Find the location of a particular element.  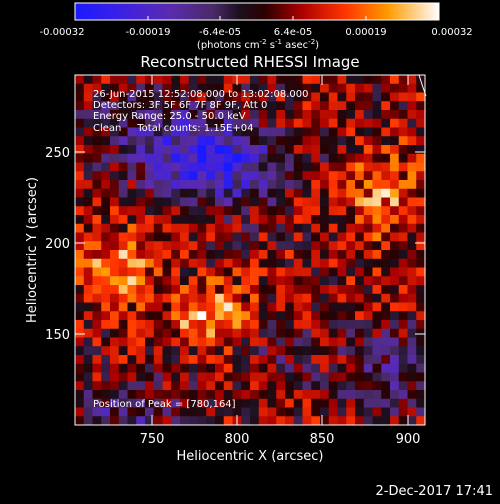

colorbar-tick-label: -6.4e-05 is located at coordinates (220, 32).